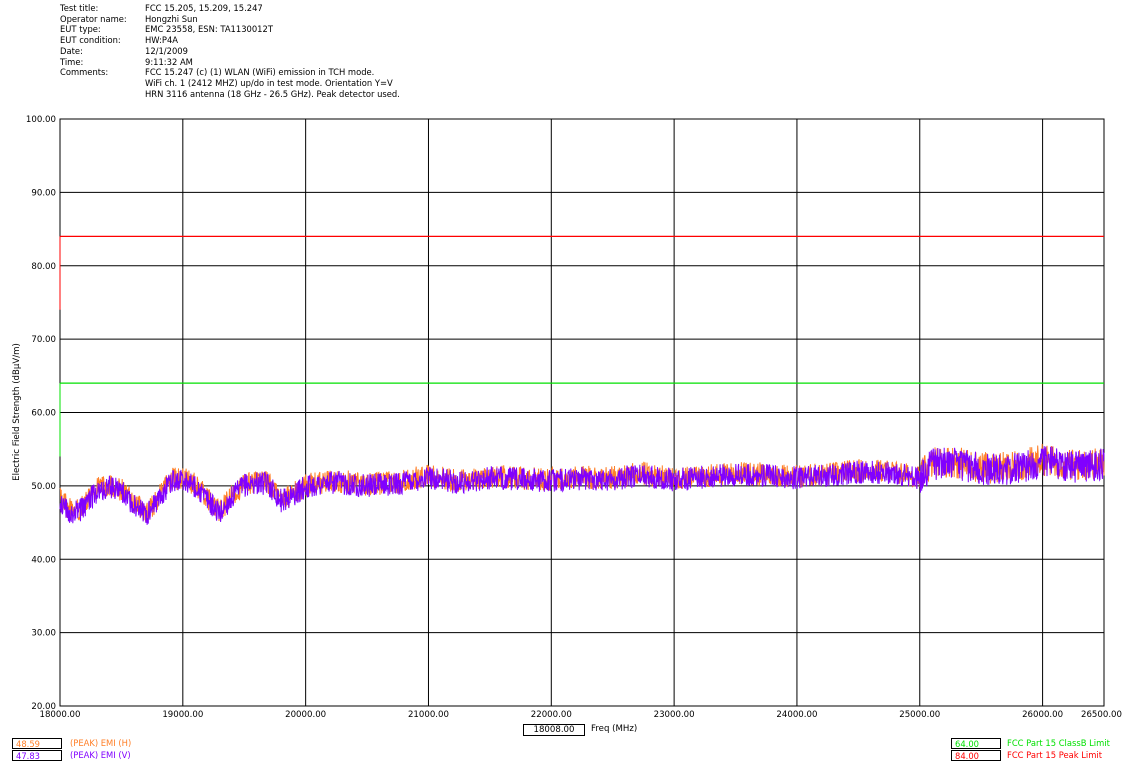 The width and height of the screenshot is (1129, 767). I want to click on y-axis-label: Electric Field Strength (dBµV/m), so click(17, 412).